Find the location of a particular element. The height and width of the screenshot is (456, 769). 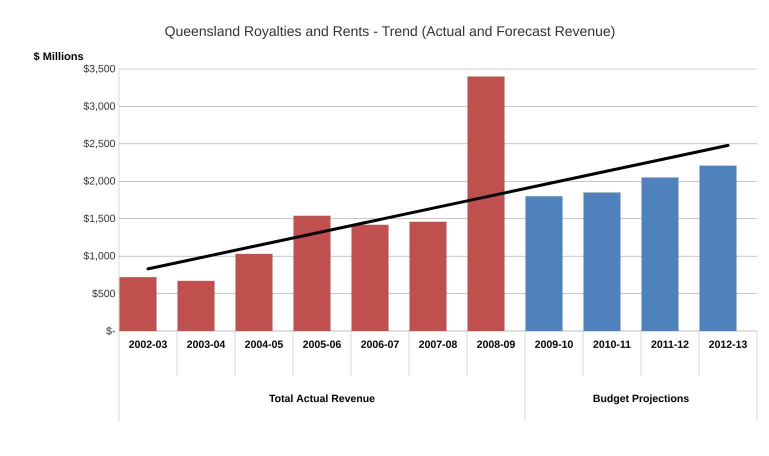

x-tick-label: 2008-09 is located at coordinates (496, 344).